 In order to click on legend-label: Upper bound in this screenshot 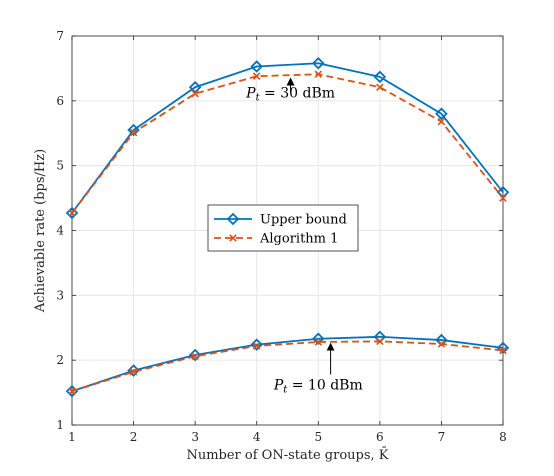, I will do `click(303, 220)`.